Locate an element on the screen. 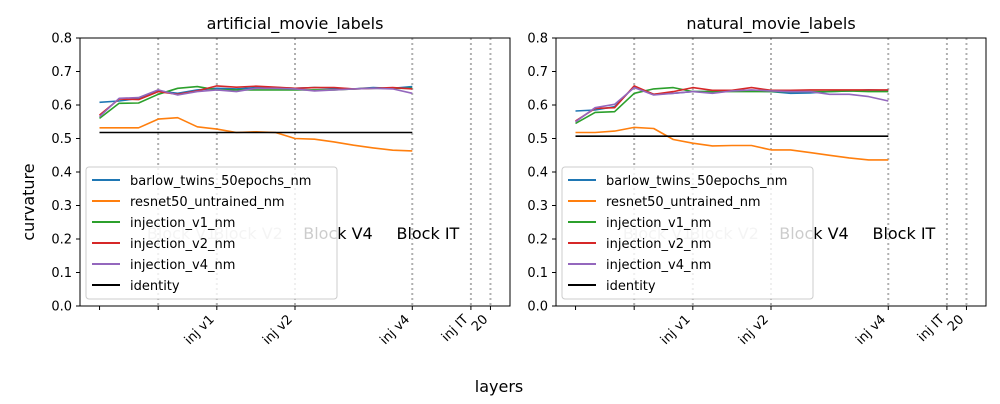 The image size is (1000, 404). chart-title: natural_movie_labels is located at coordinates (770, 24).